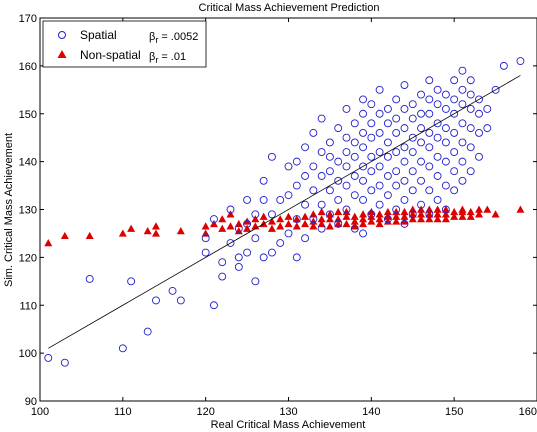  I want to click on y-tick-label: 170, so click(28, 19).